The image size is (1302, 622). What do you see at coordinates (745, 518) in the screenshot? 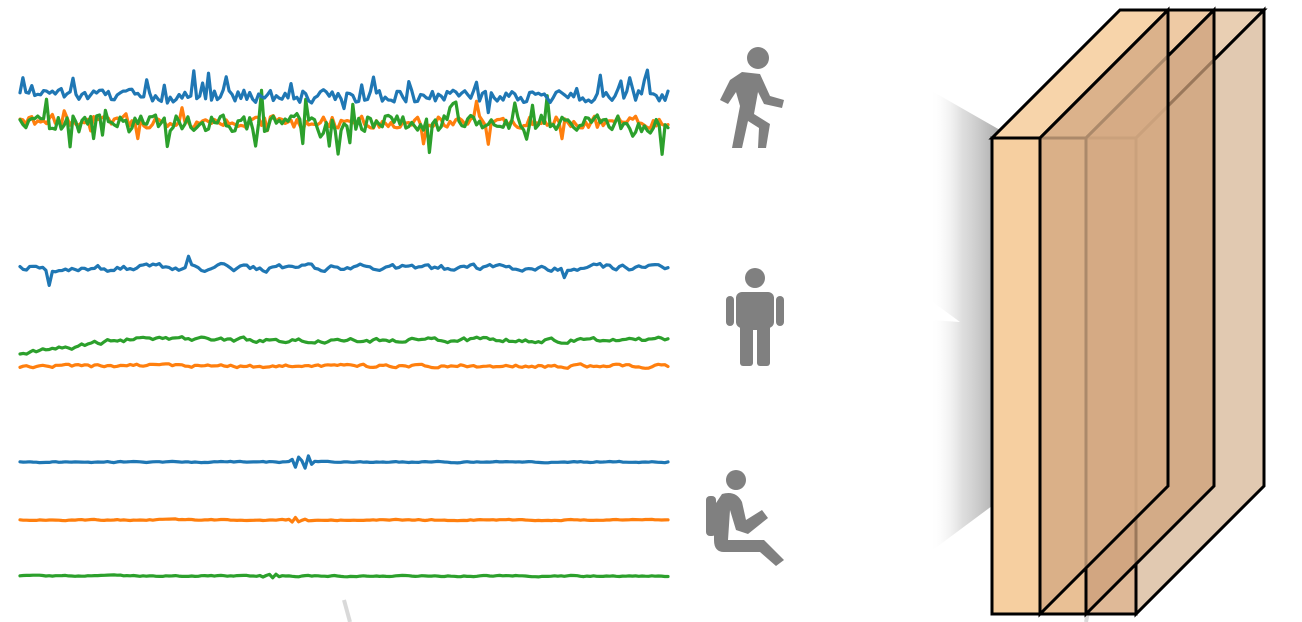
I see `sitting-person-icon` at bounding box center [745, 518].